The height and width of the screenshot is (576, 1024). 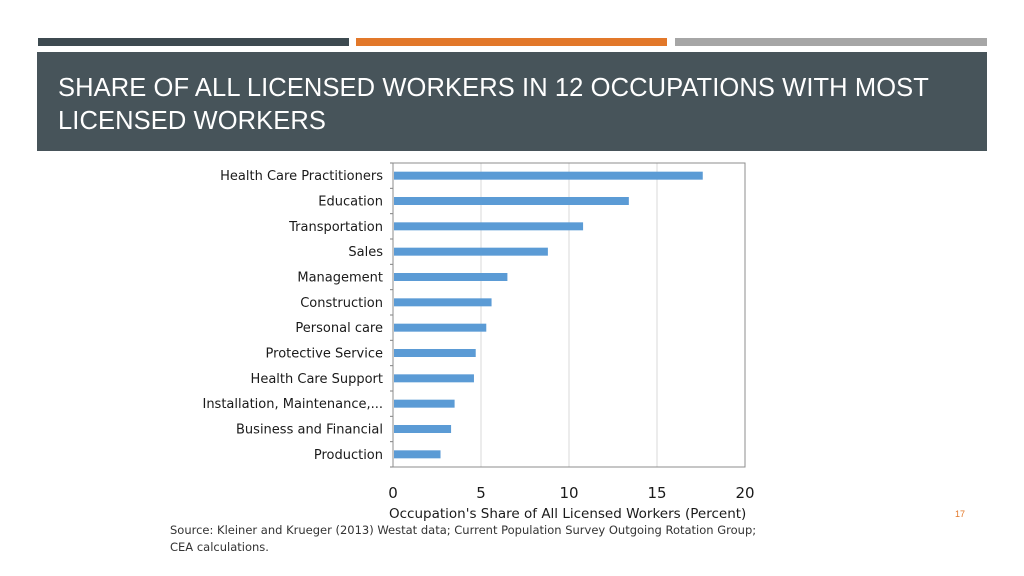 What do you see at coordinates (511, 42) in the screenshot?
I see `accent-bar-orange` at bounding box center [511, 42].